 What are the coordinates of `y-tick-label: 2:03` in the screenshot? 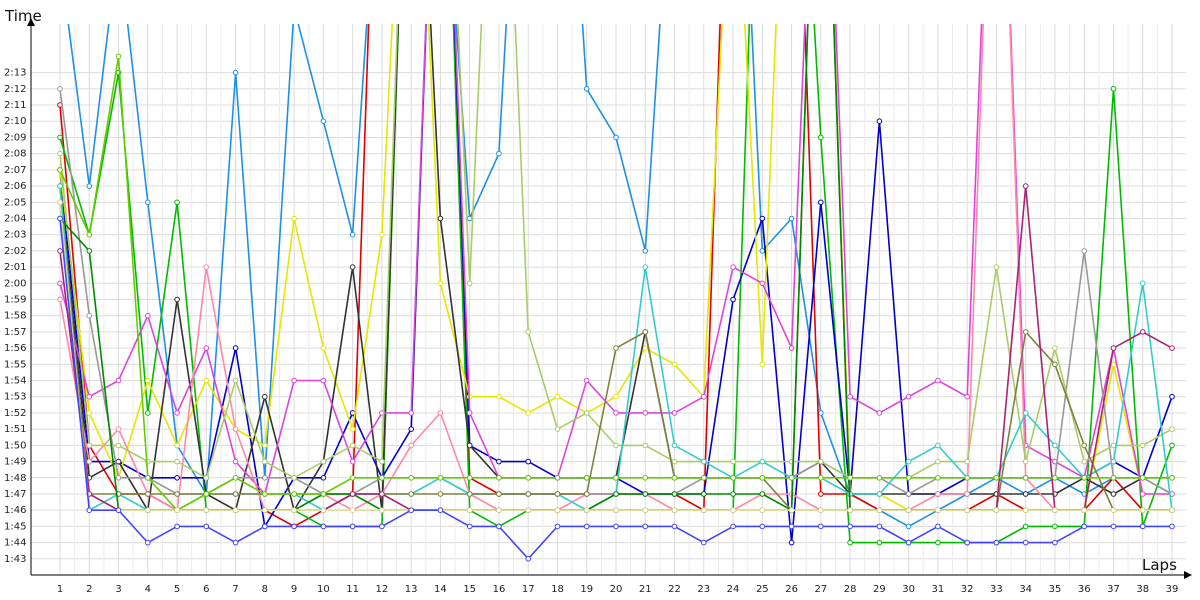 It's located at (15, 235).